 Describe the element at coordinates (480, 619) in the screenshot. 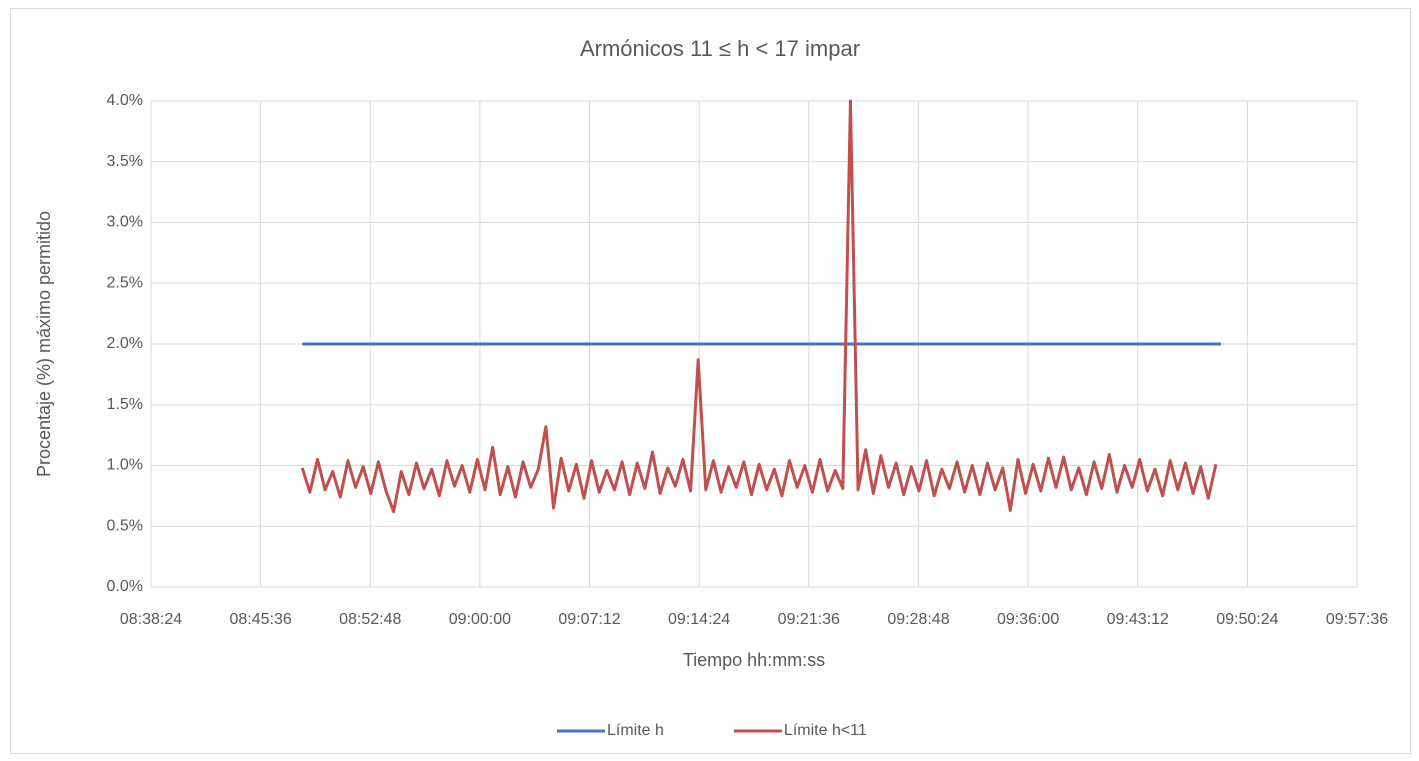

I see `x-tick-label: 09:00:00` at that location.